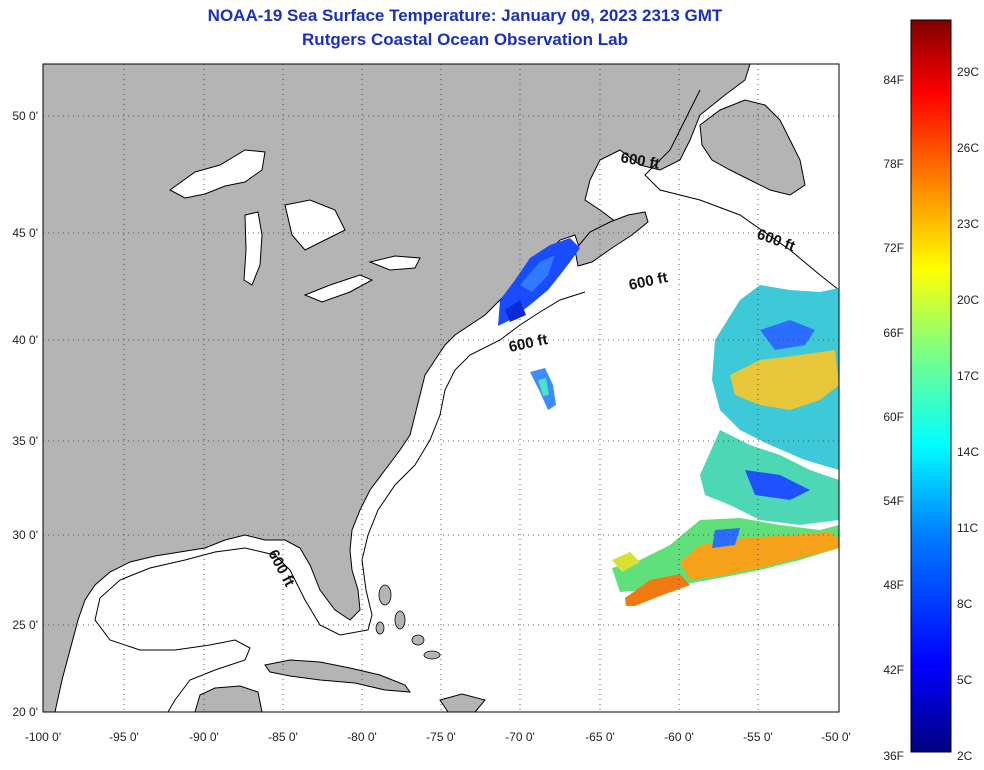 Image resolution: width=984 pixels, height=770 pixels. I want to click on lon-tick-label: -100 0', so click(43, 737).